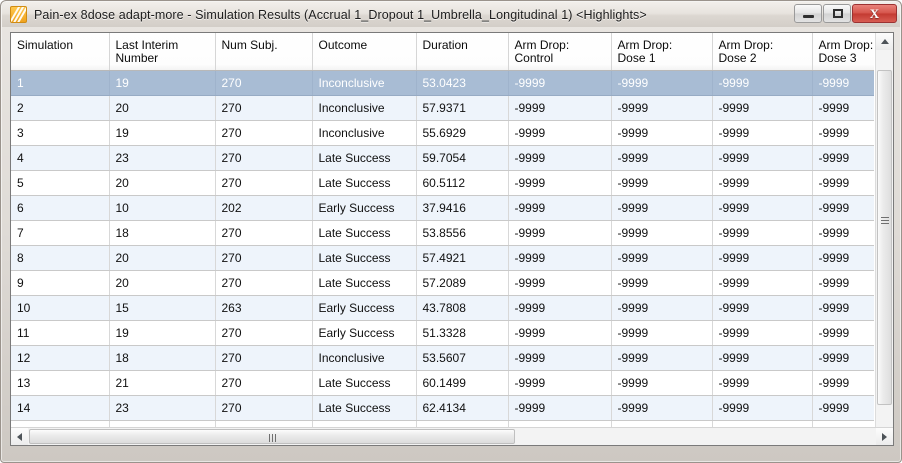 The image size is (902, 463). I want to click on cell-last-interim-number: 10, so click(162, 208).